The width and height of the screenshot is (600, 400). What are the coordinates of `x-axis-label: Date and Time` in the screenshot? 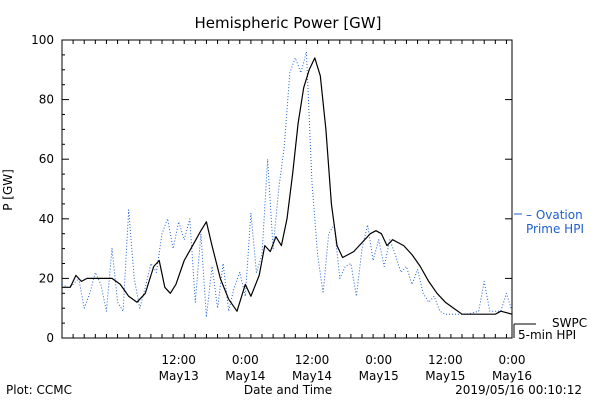 It's located at (288, 390).